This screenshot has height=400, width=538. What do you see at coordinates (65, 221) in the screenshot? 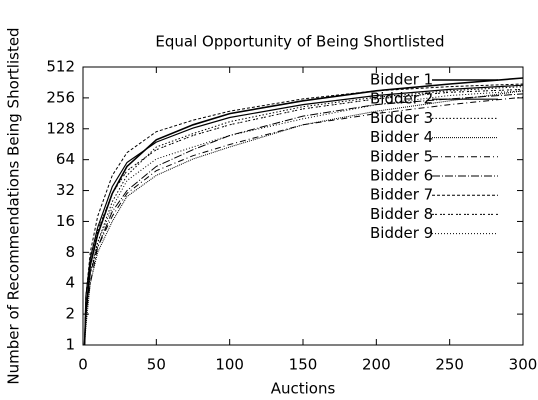
I see `y-tick-label: 16` at bounding box center [65, 221].